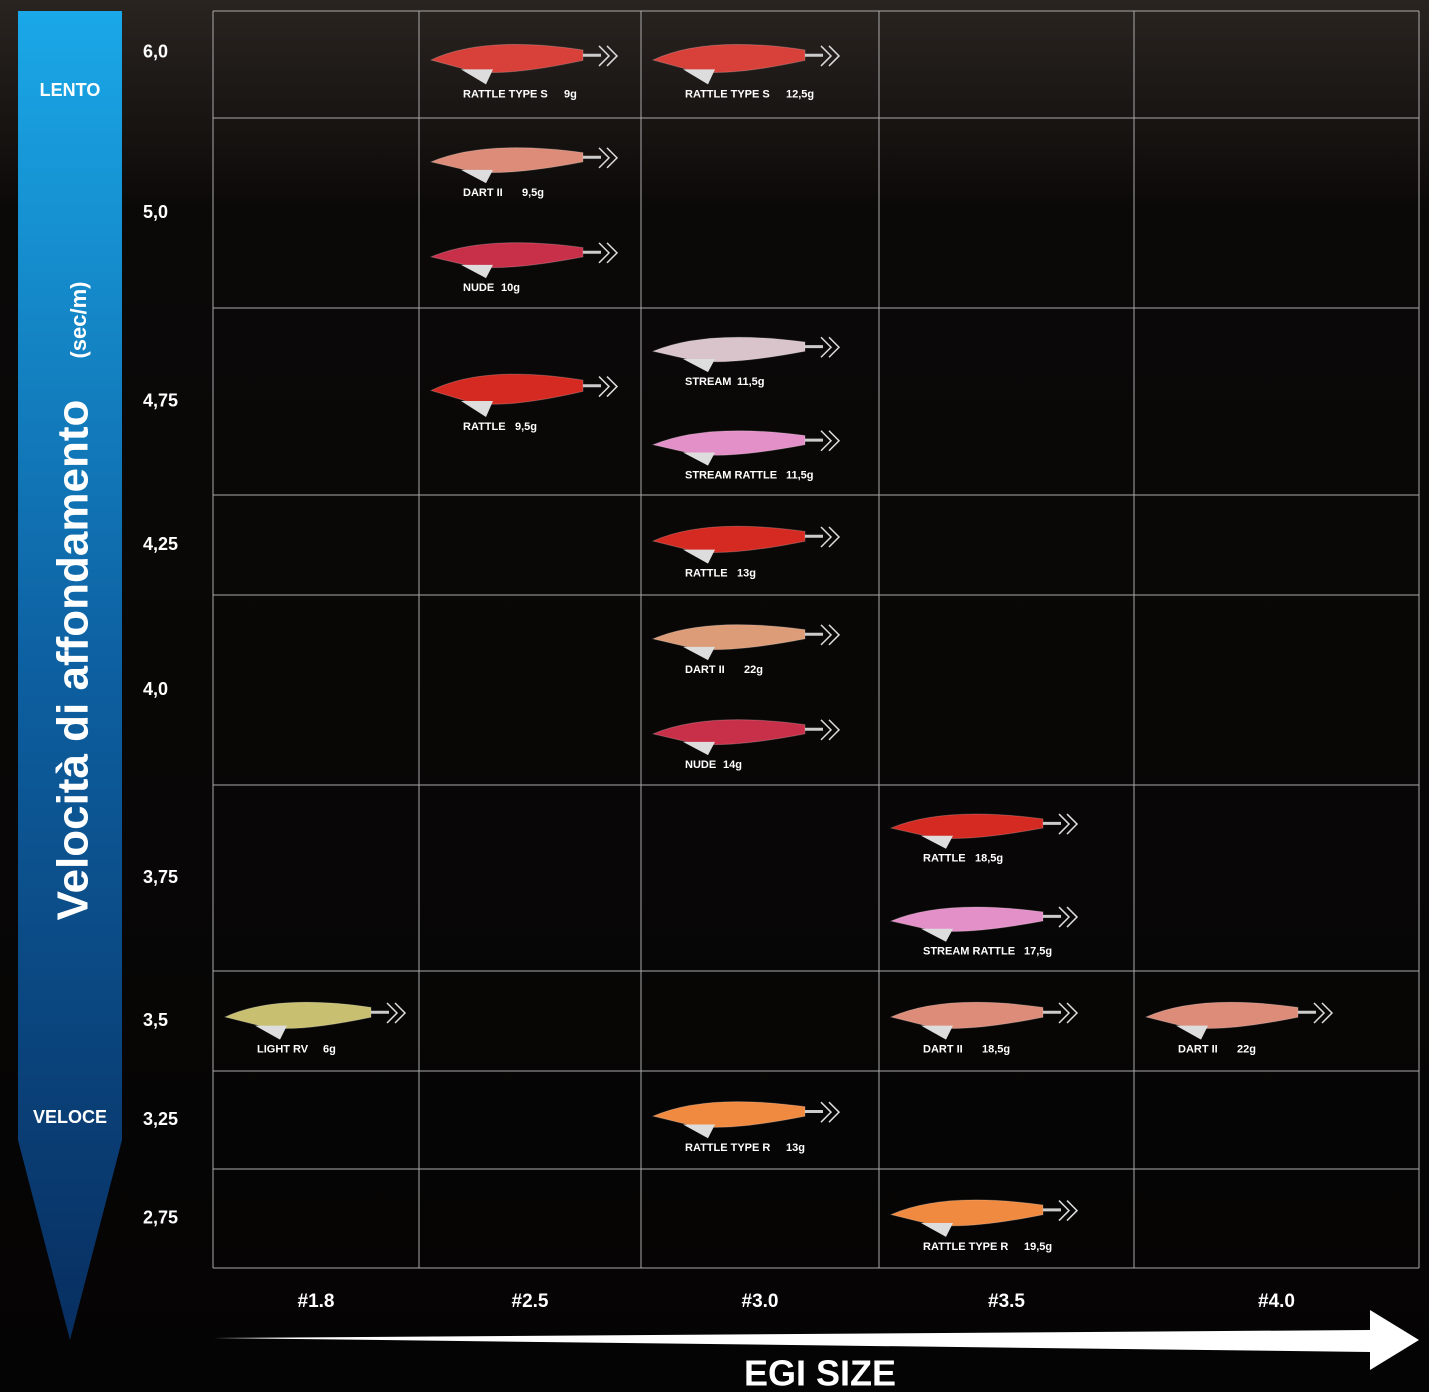 The image size is (1429, 1392). Describe the element at coordinates (751, 382) in the screenshot. I see `lure-weight: 11,5g` at that location.